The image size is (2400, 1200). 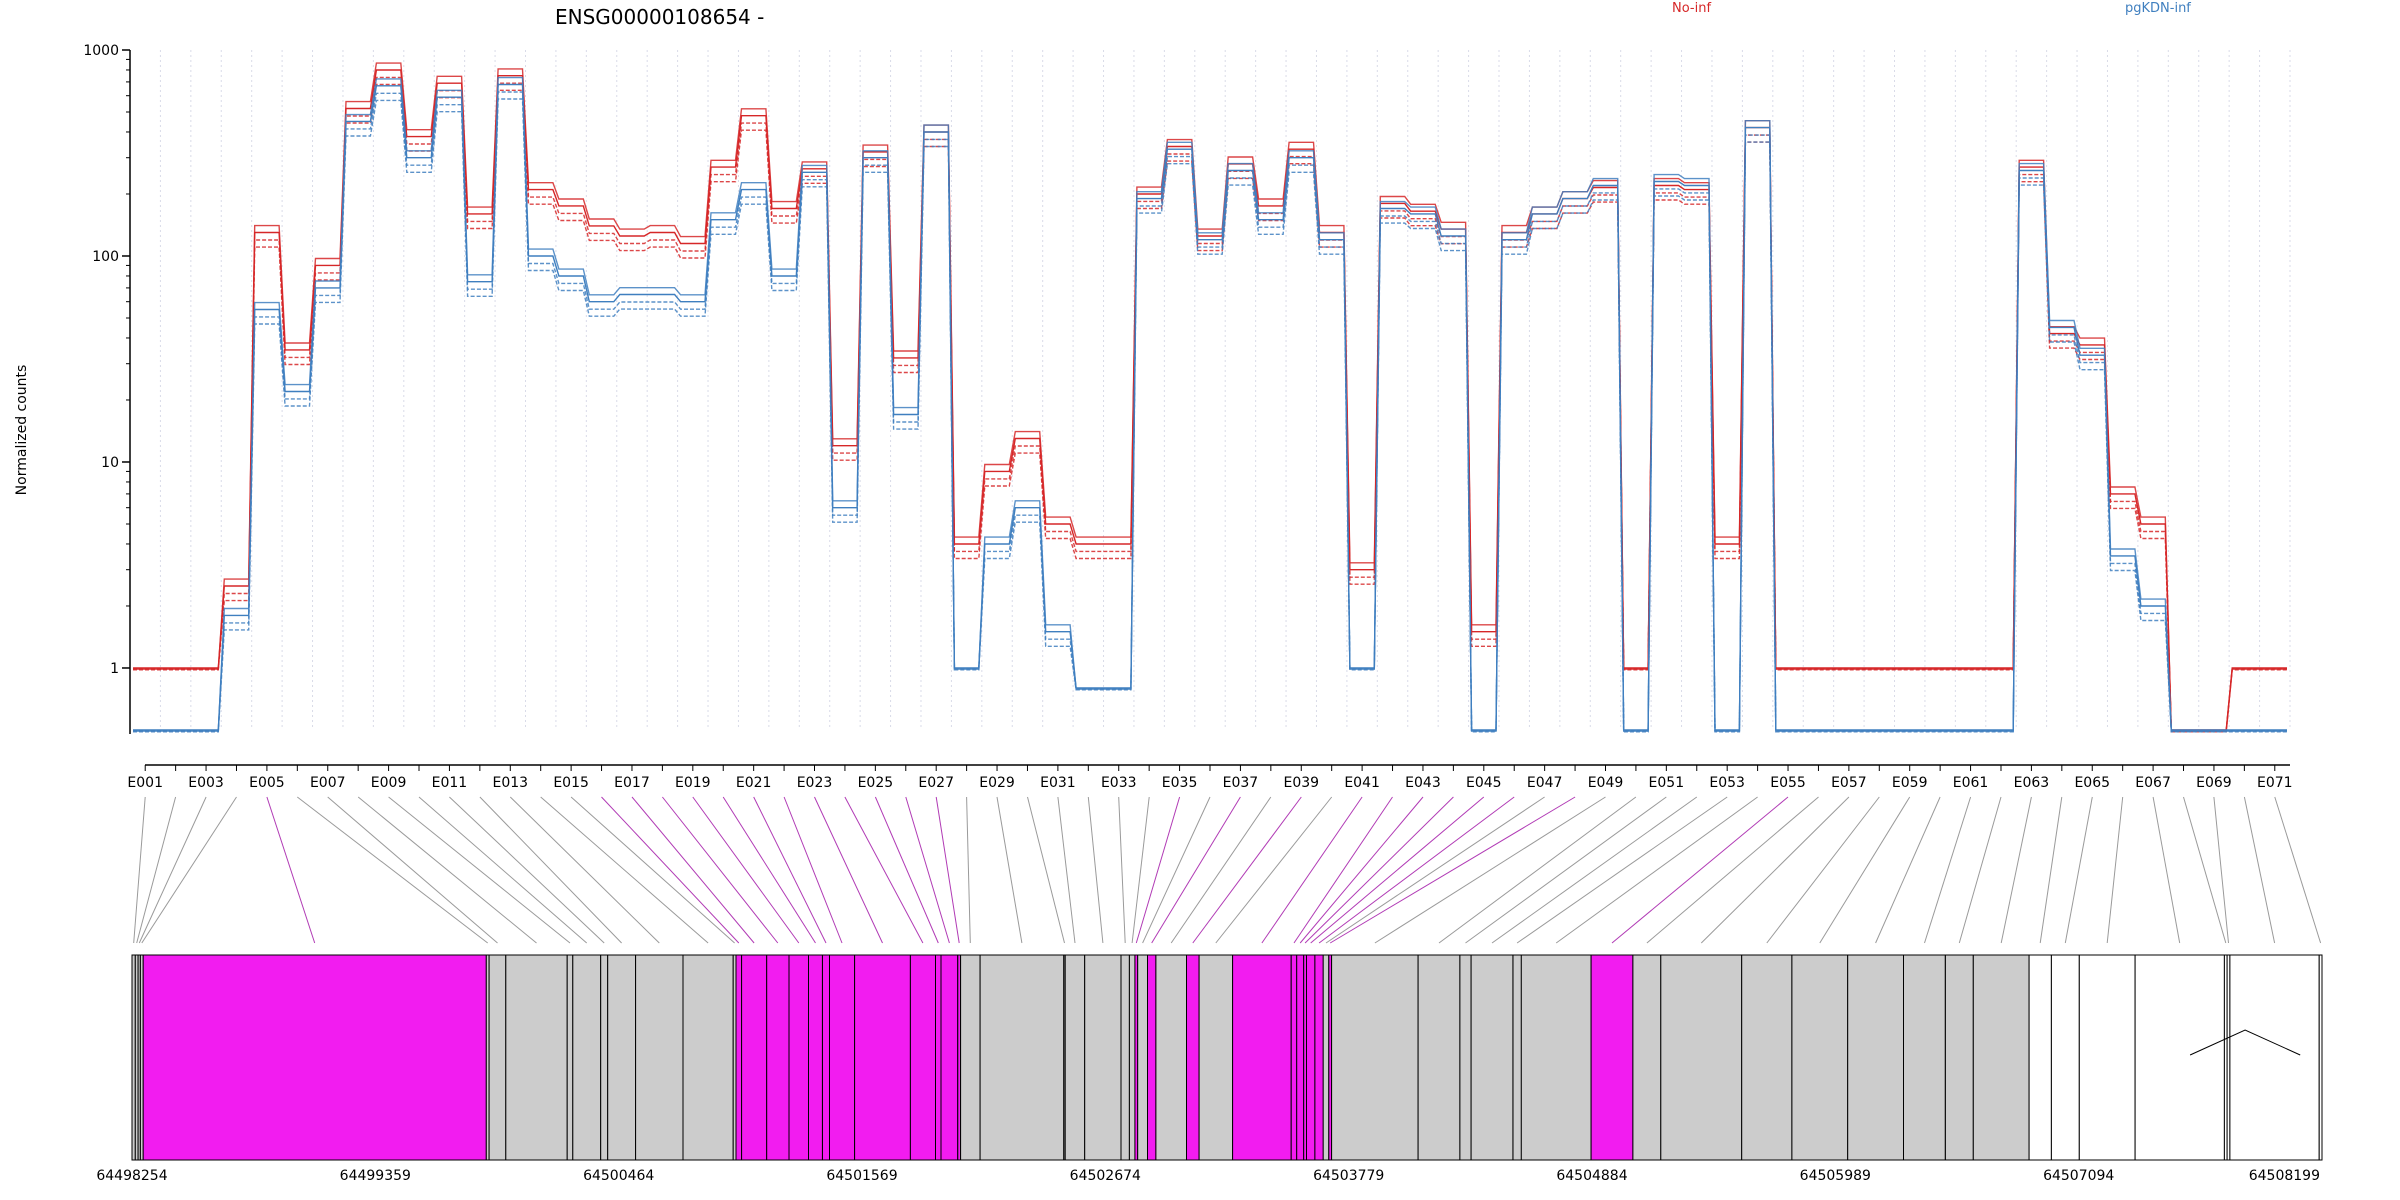 What do you see at coordinates (1423, 783) in the screenshot?
I see `exon-tick-label: E043` at bounding box center [1423, 783].